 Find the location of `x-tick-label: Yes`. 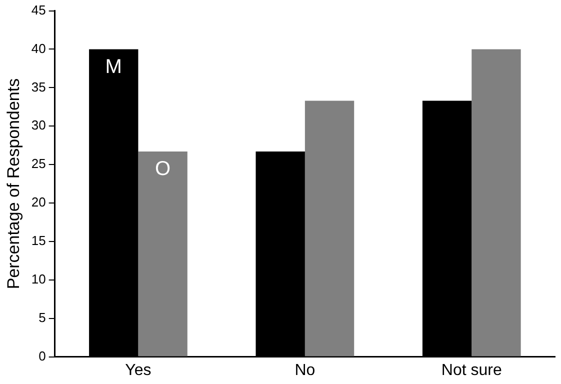

x-tick-label: Yes is located at coordinates (138, 370).